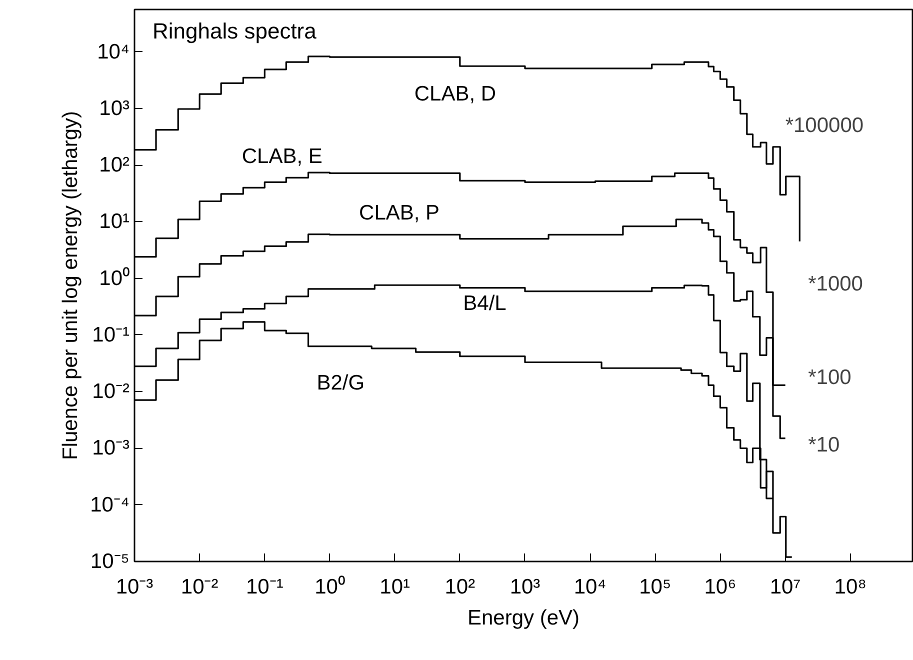  What do you see at coordinates (590, 587) in the screenshot?
I see `x-tick-label: 10⁴` at bounding box center [590, 587].